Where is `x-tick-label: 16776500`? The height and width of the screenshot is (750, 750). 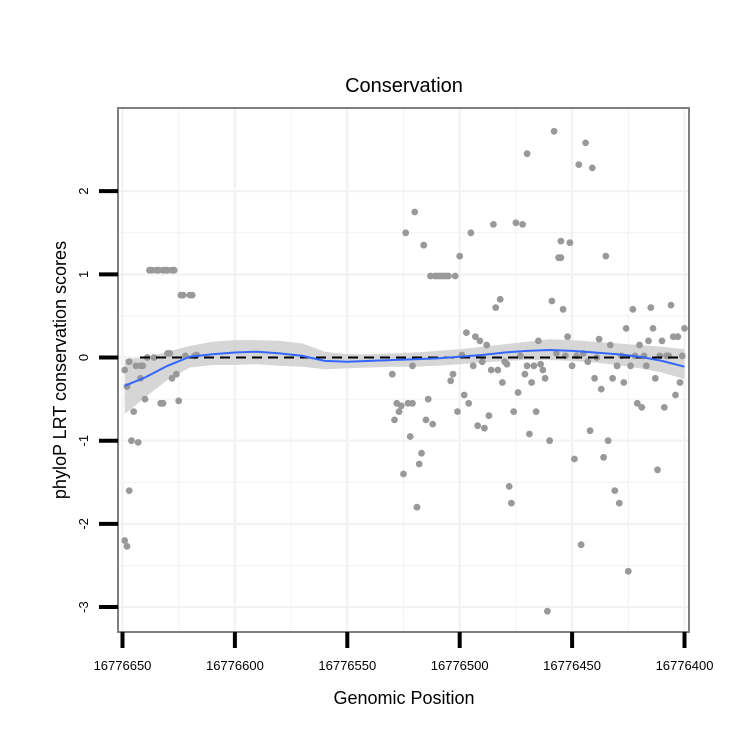
x-tick-label: 16776500 is located at coordinates (460, 665).